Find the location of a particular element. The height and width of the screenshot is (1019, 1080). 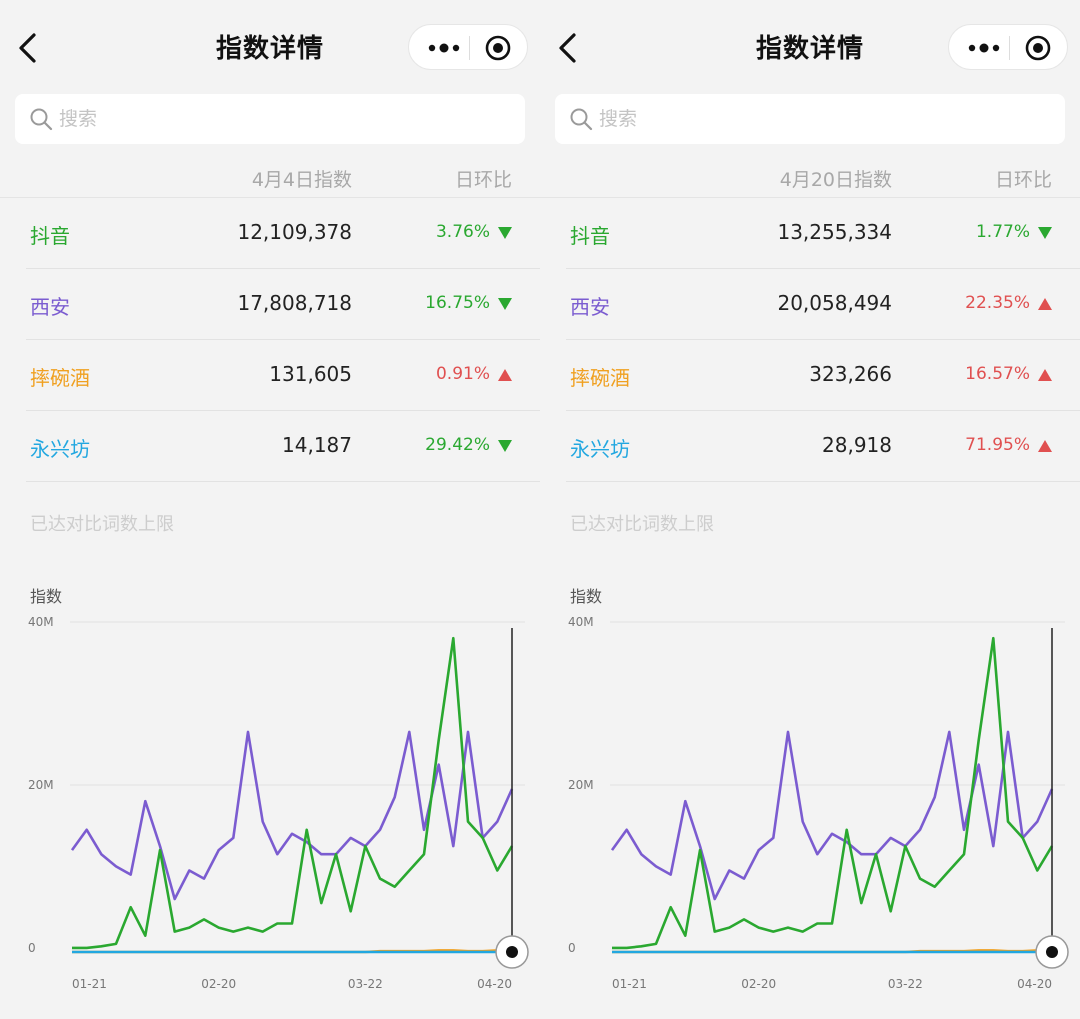

keyword-row: 西安 20,058,494 22.35% is located at coordinates (810, 304).